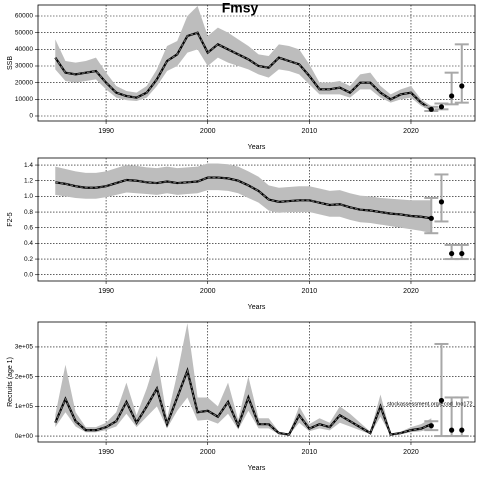  Describe the element at coordinates (24, 406) in the screenshot. I see `y-tick-label: 1e+05` at that location.